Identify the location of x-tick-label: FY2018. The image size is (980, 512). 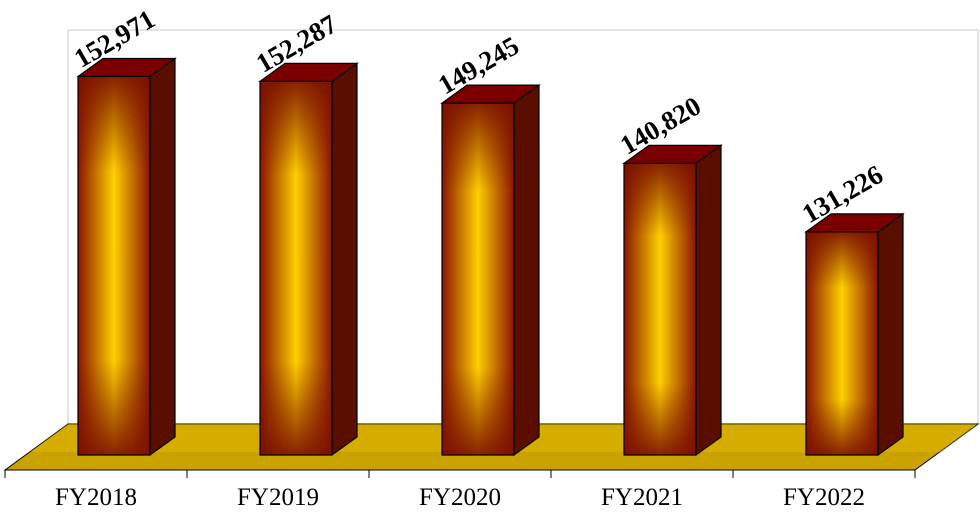
(96, 497).